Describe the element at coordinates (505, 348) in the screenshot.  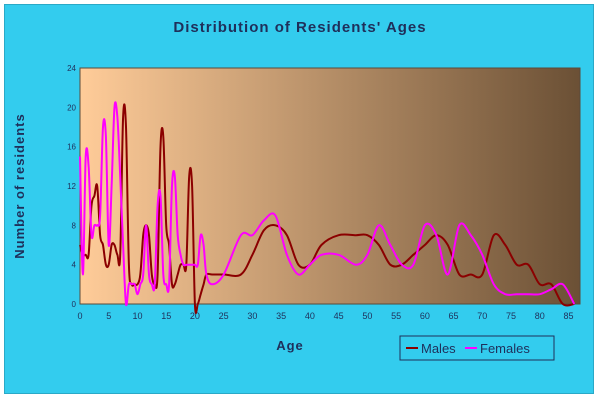
I see `legend-label-females: Females` at that location.